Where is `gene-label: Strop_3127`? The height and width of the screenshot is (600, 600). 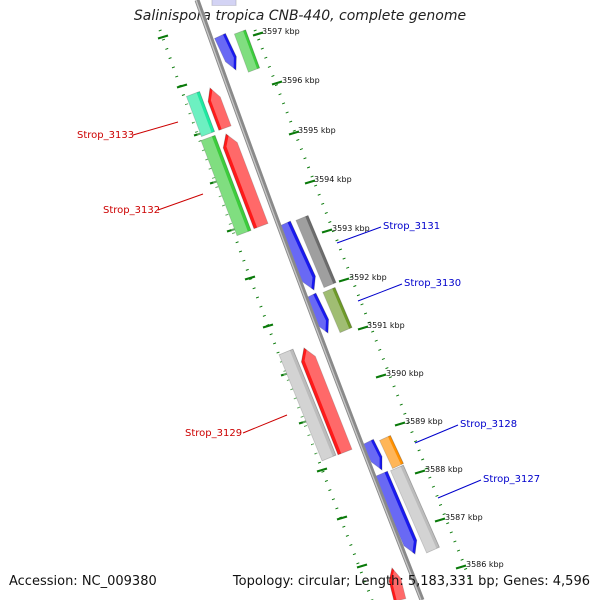
gene-label: Strop_3127 is located at coordinates (511, 479).